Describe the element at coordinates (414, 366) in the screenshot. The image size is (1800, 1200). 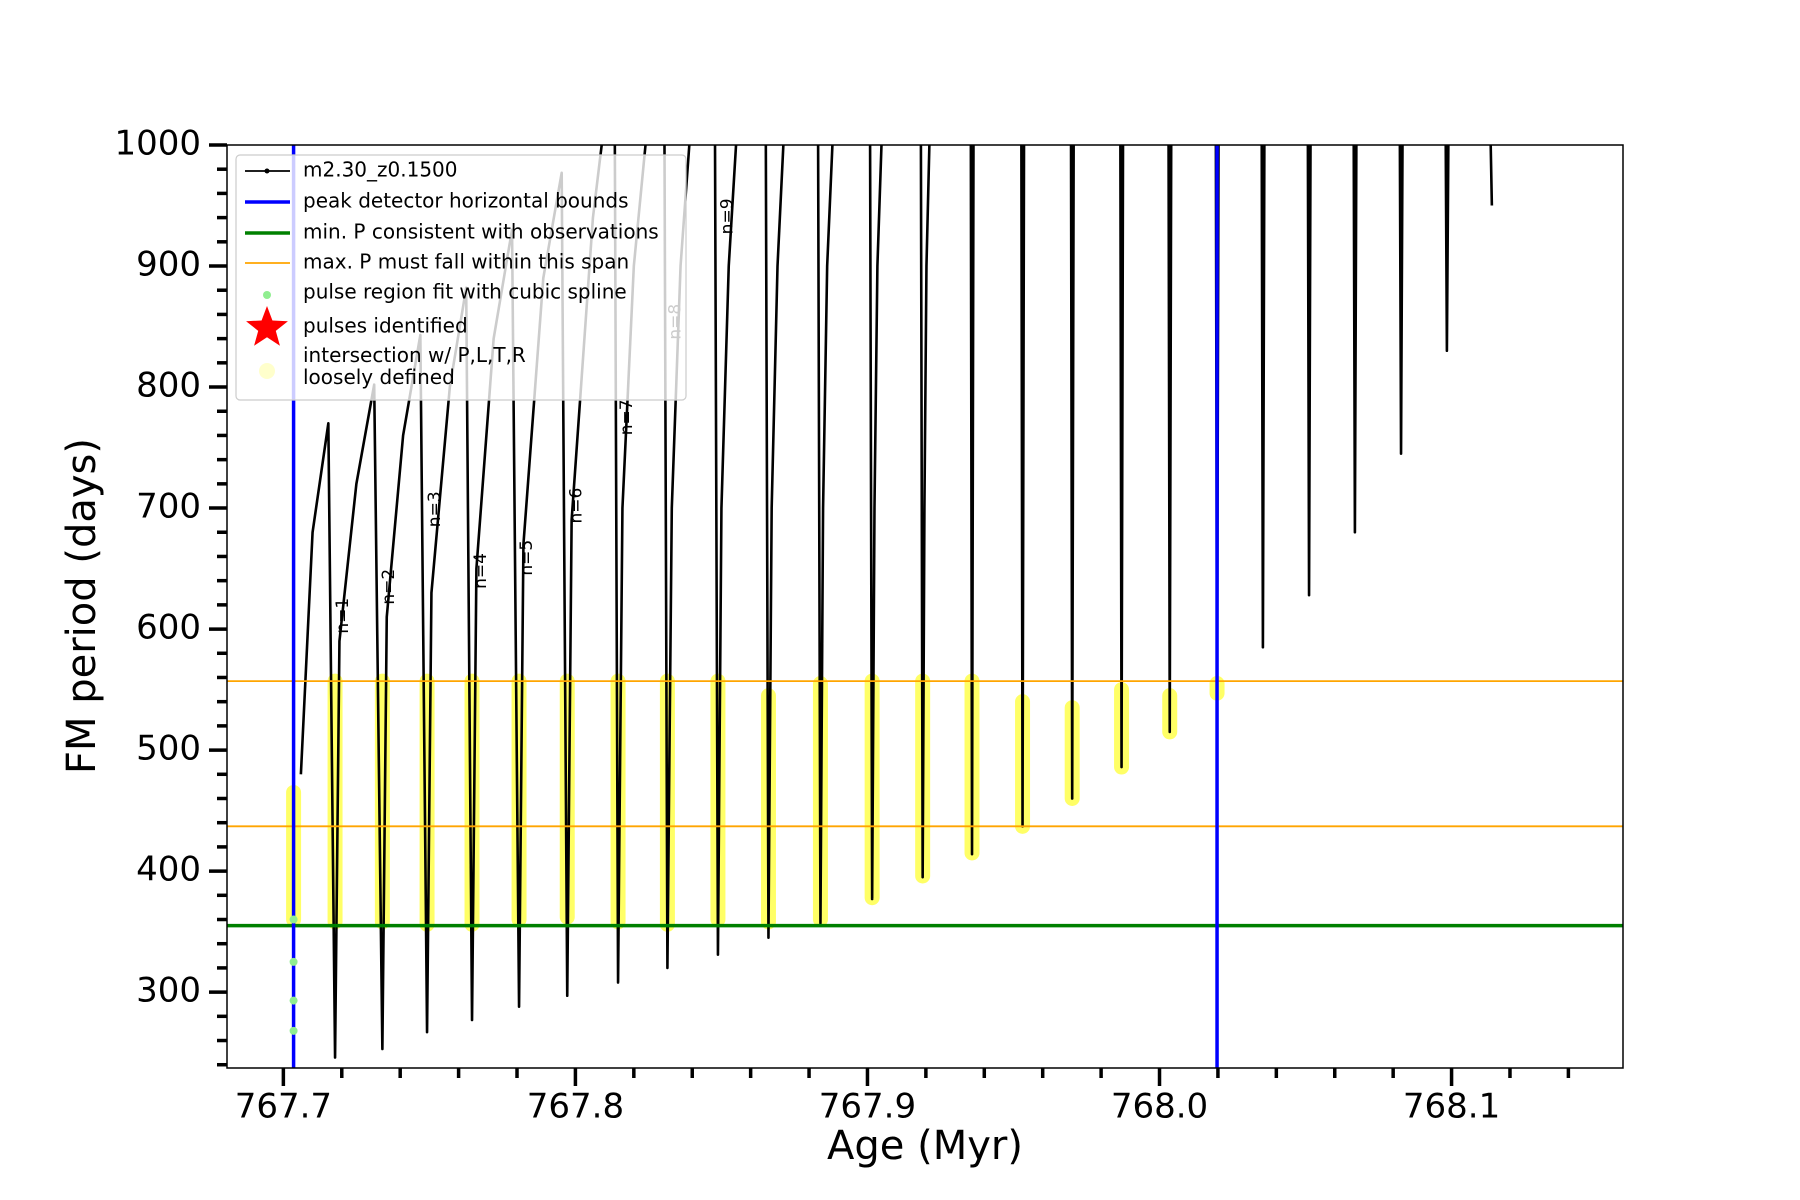
I see `legend-label: intersection w/ P,L,T,R loosely defined` at that location.